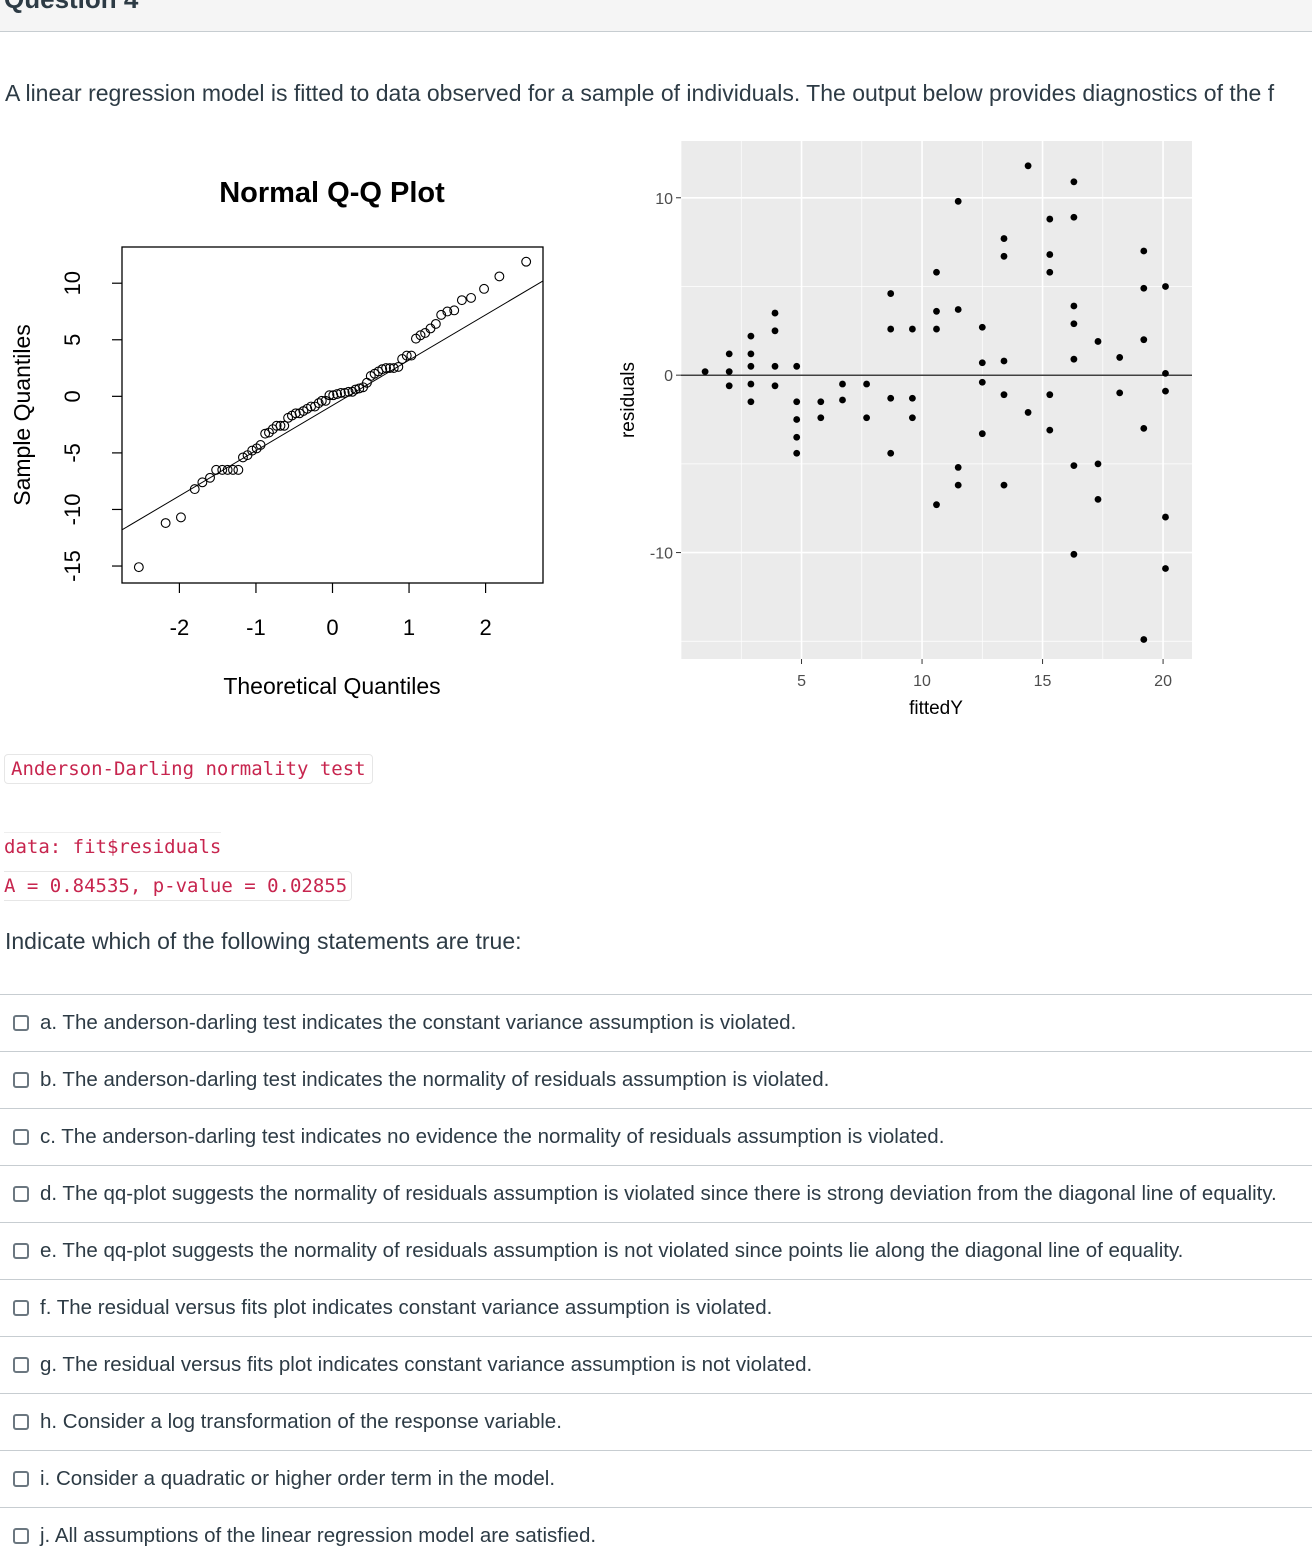 This screenshot has width=1312, height=1564. What do you see at coordinates (935, 402) in the screenshot?
I see `rvf-points` at bounding box center [935, 402].